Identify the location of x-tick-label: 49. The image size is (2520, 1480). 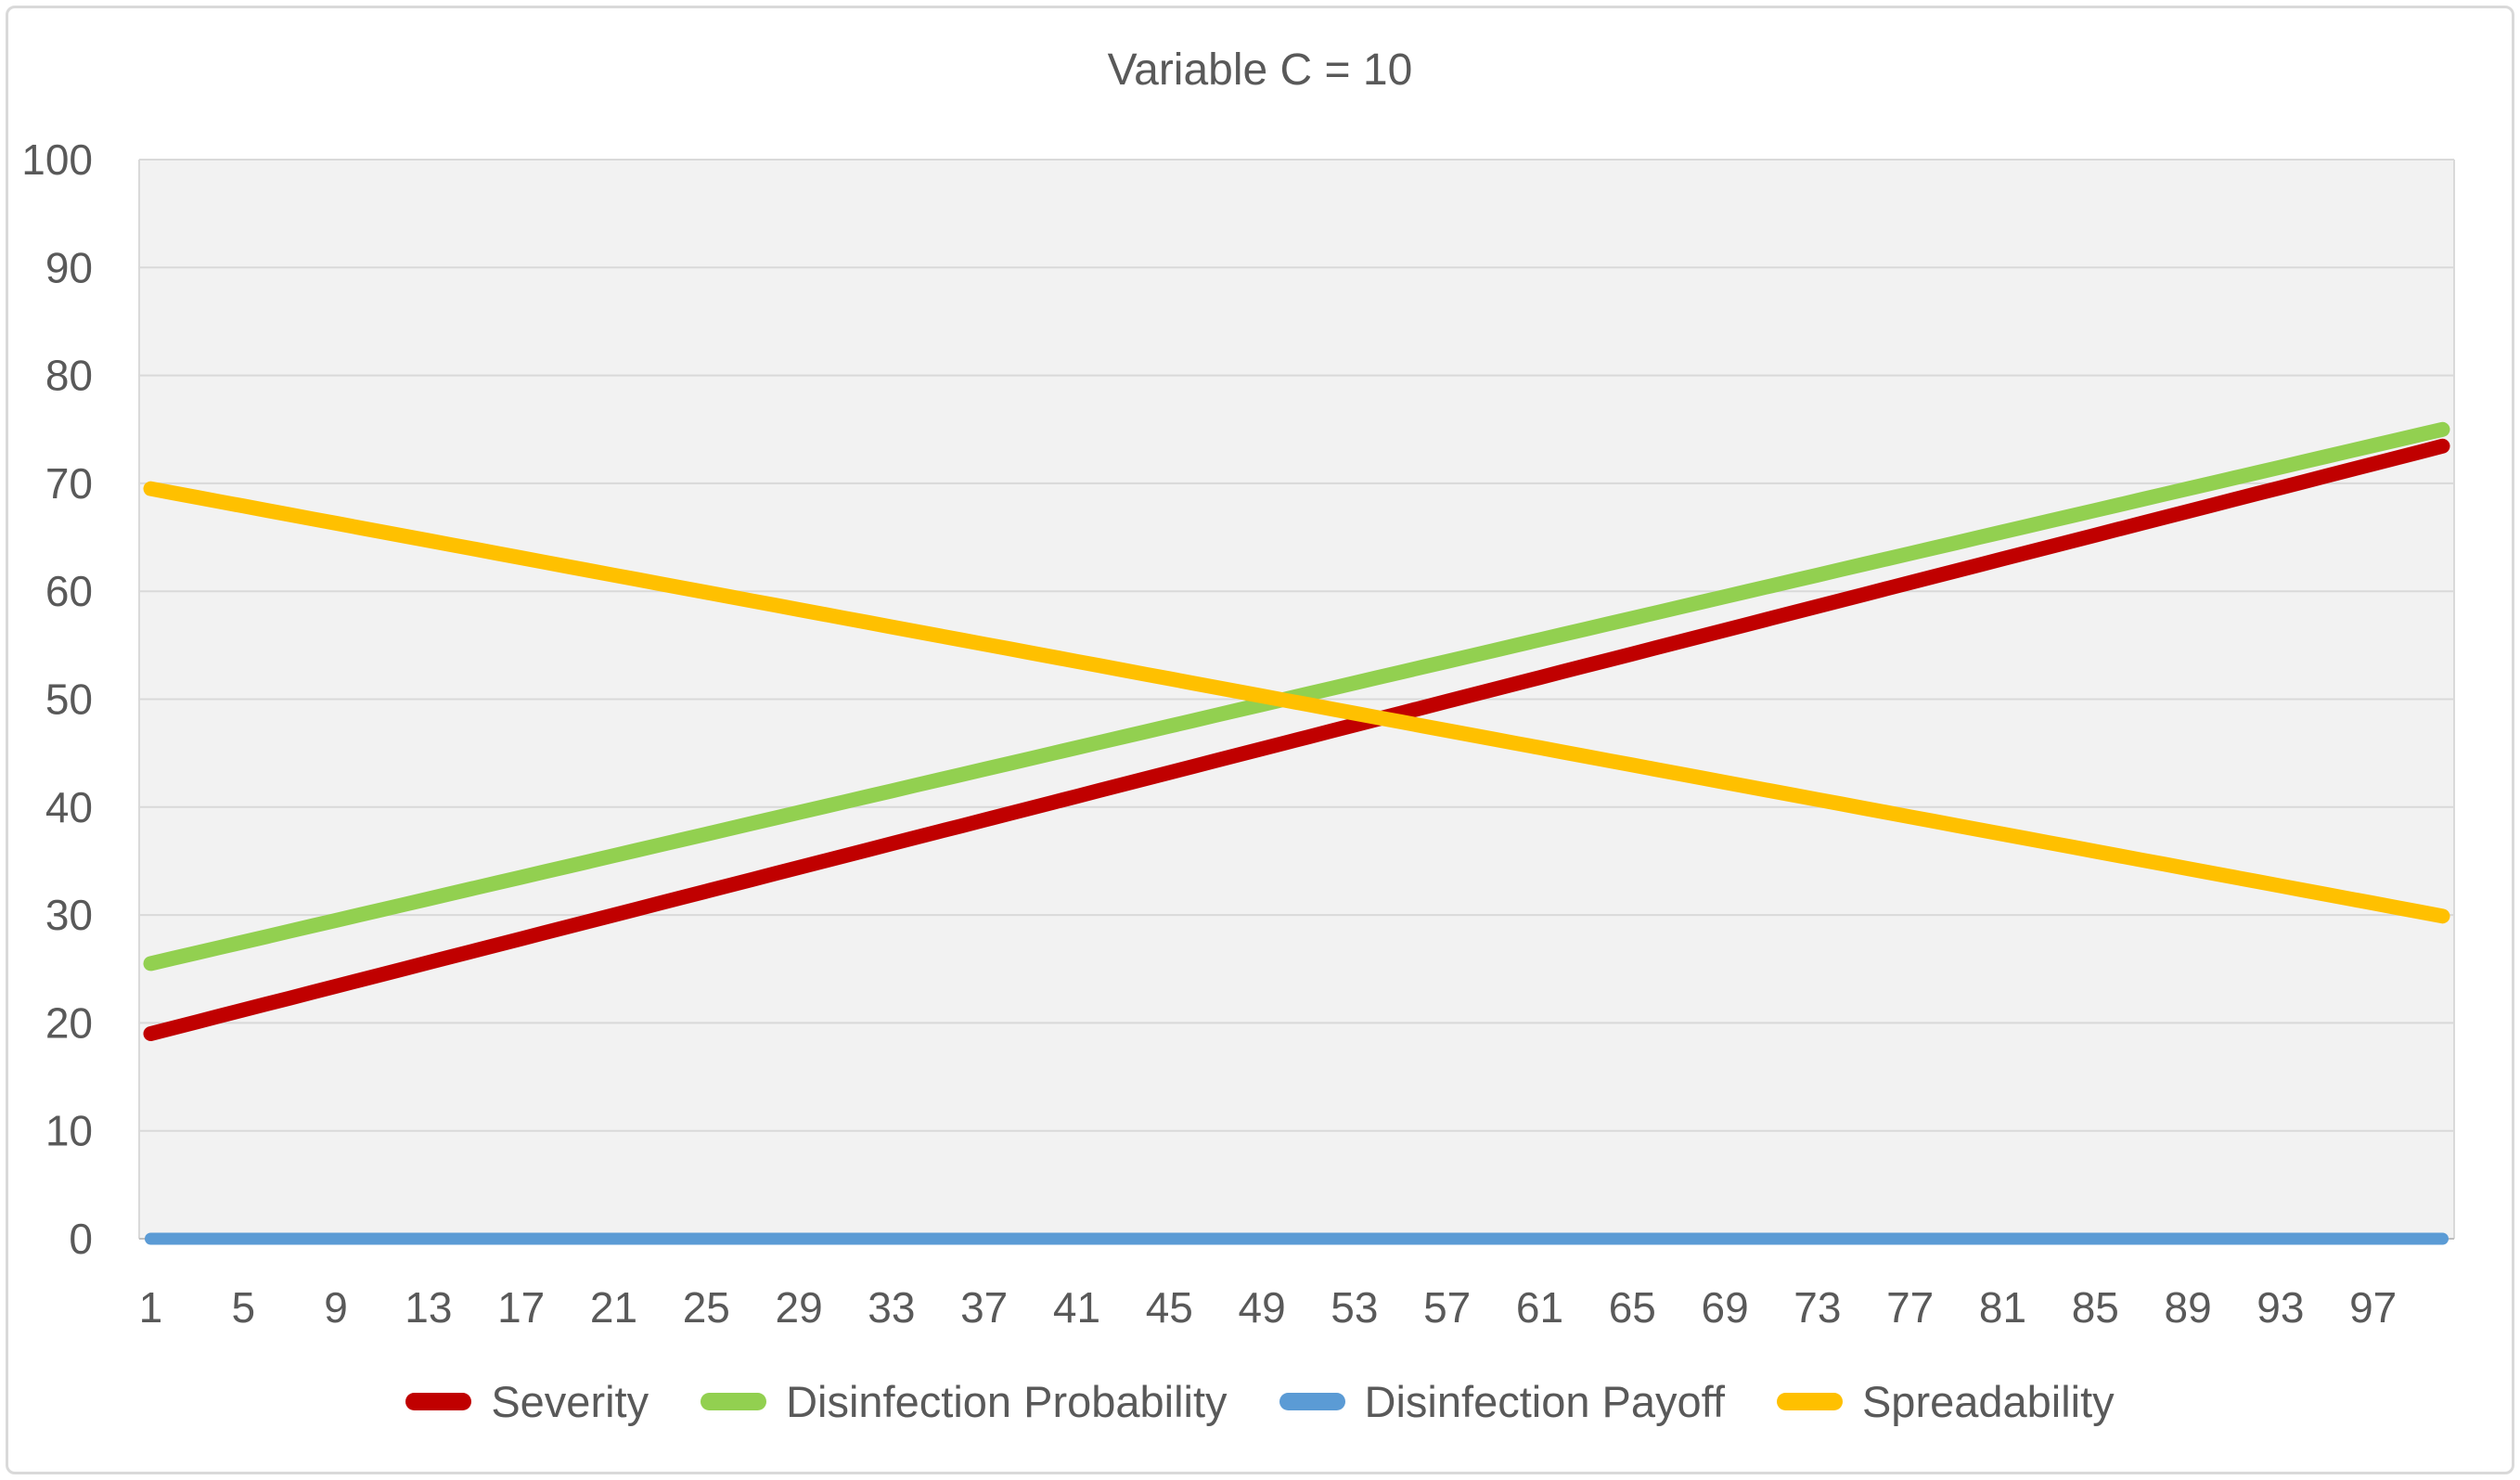
(1261, 1307).